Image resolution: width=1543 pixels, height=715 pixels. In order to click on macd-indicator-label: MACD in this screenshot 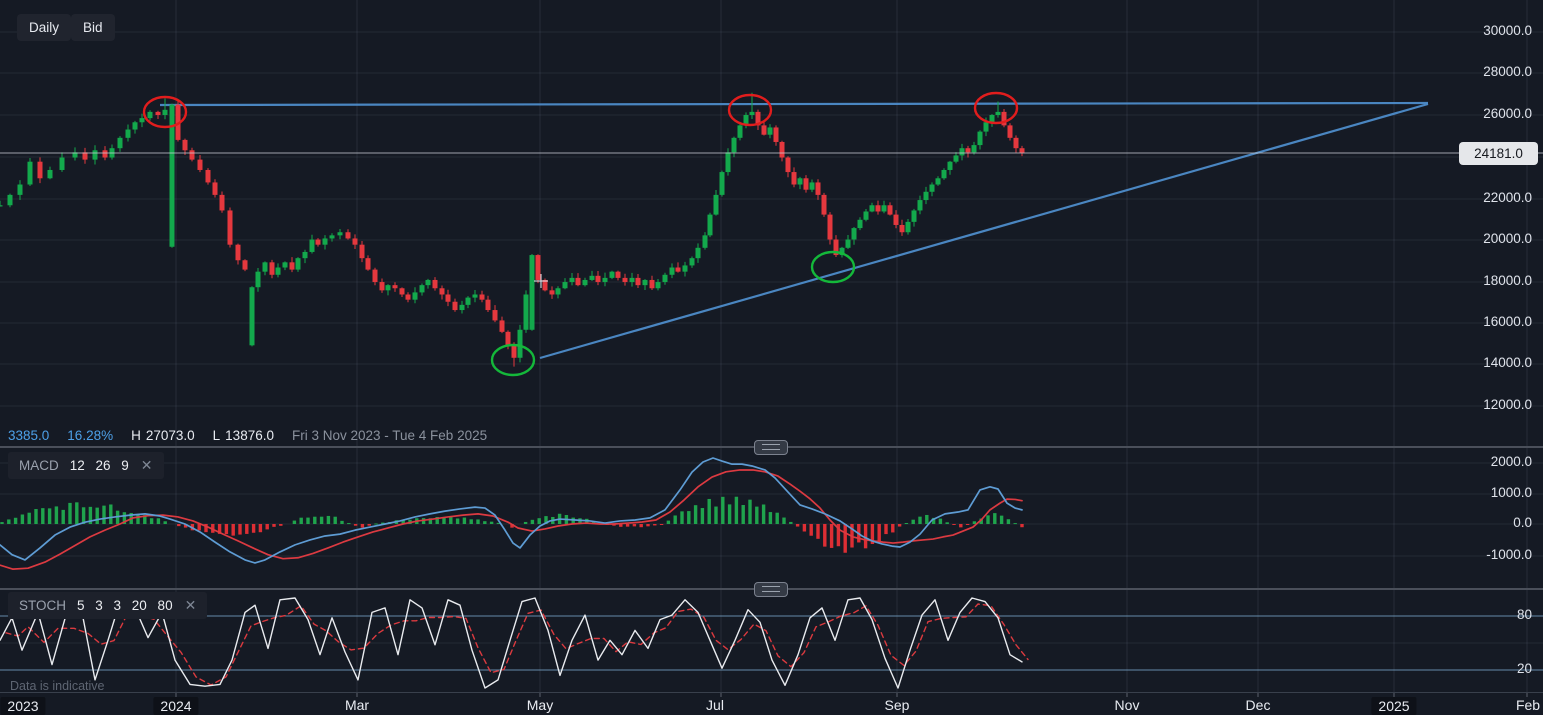, I will do `click(39, 465)`.